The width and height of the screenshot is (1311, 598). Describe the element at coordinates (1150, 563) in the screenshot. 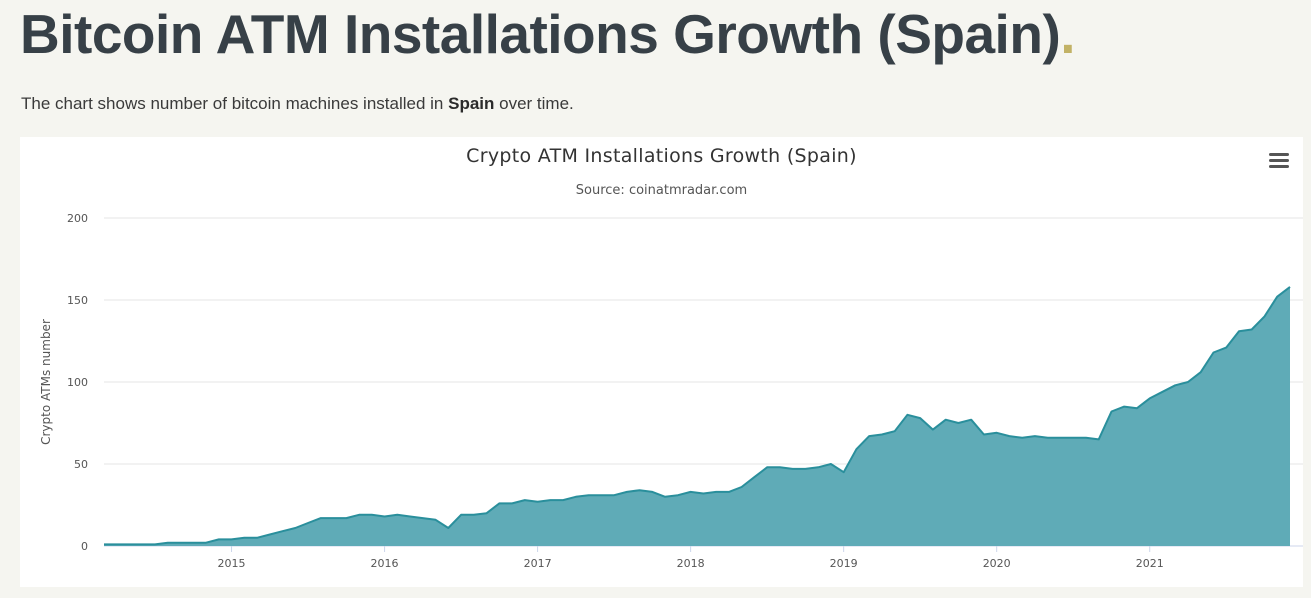

I see `x-tick-label: 2021` at that location.